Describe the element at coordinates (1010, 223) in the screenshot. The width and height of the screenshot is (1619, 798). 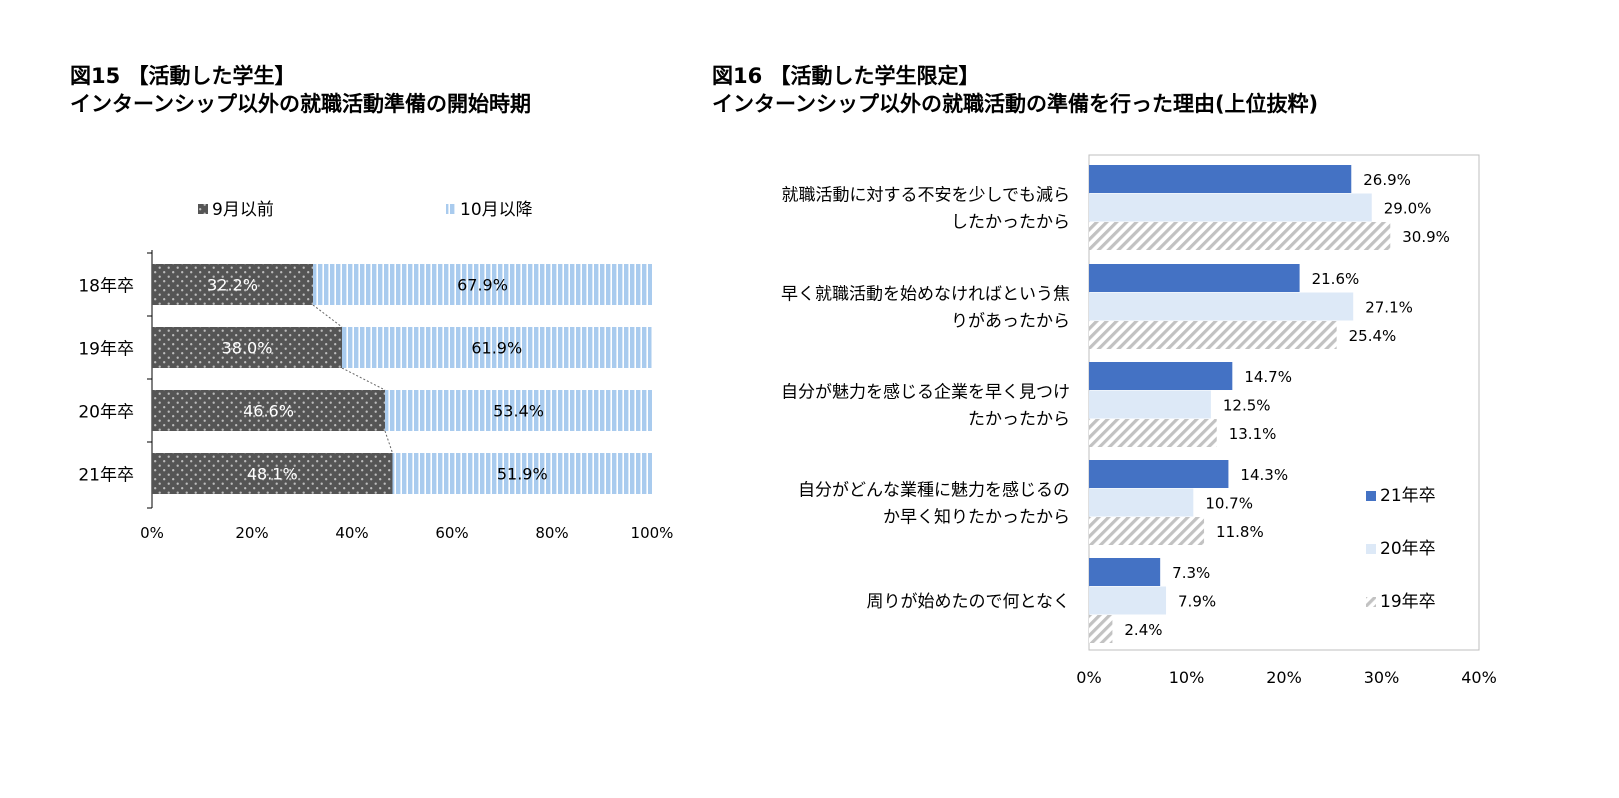
I see `chart2-category-label: したかったから` at that location.